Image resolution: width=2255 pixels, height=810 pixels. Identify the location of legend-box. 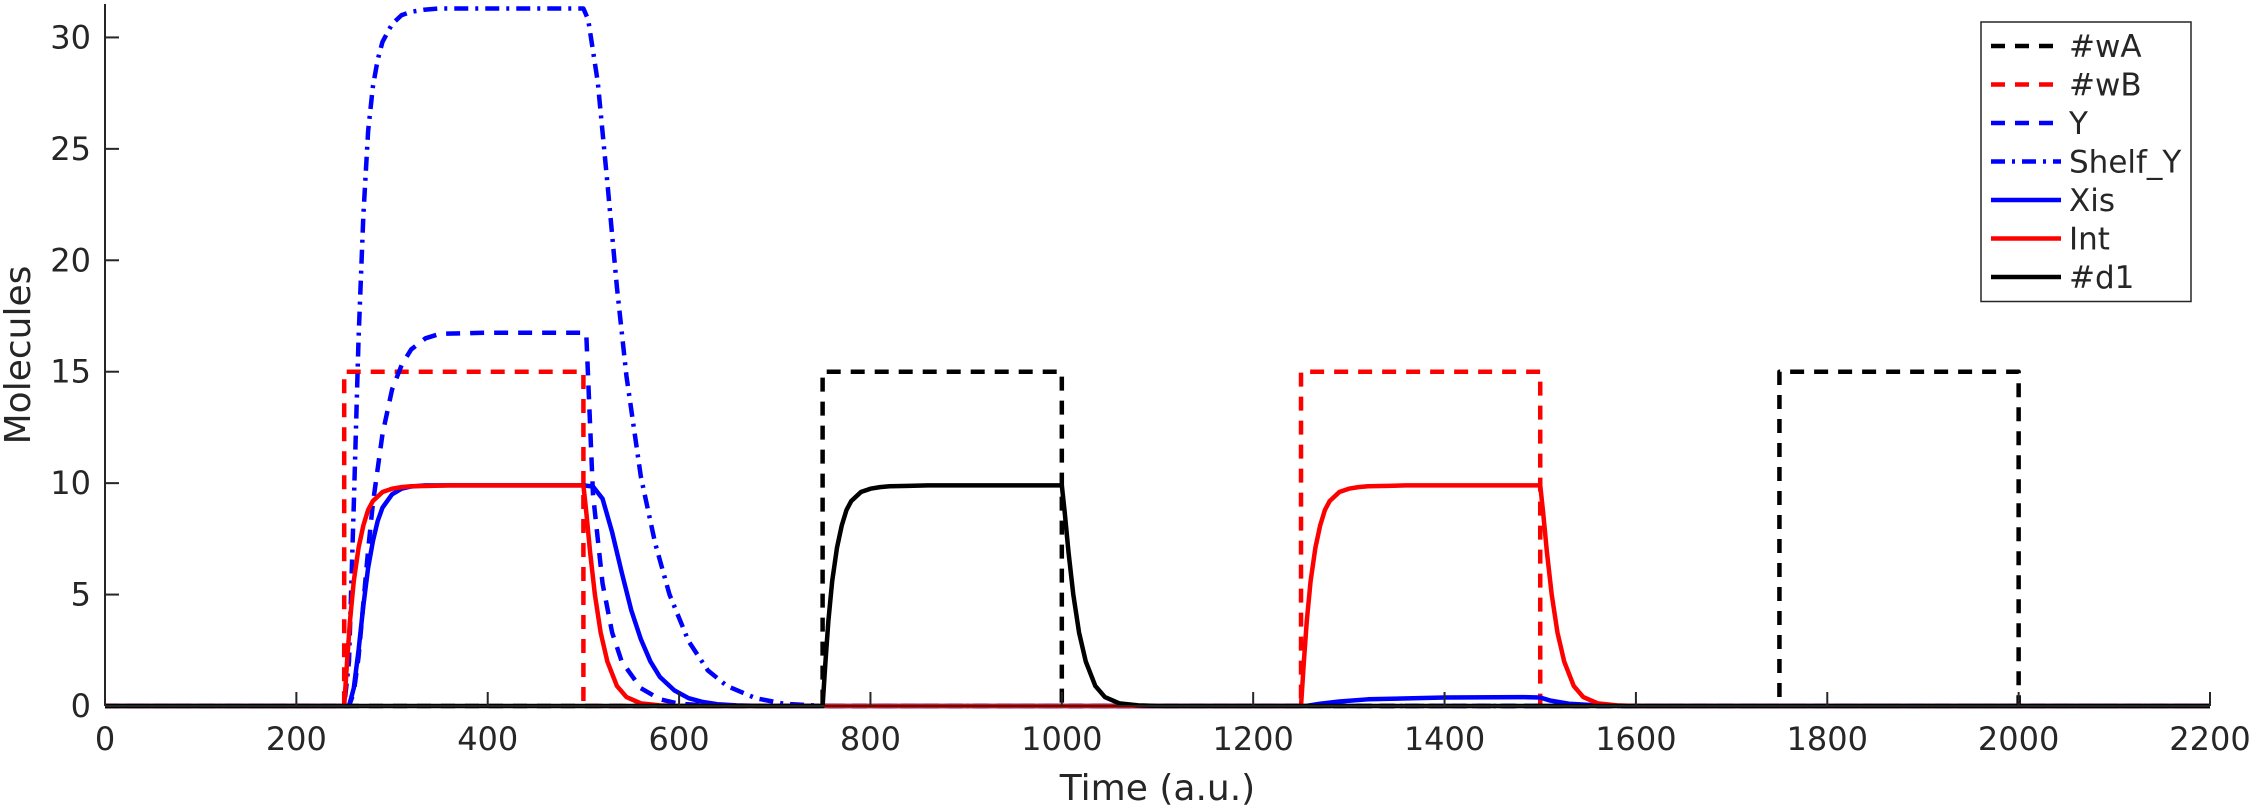
(2086, 162).